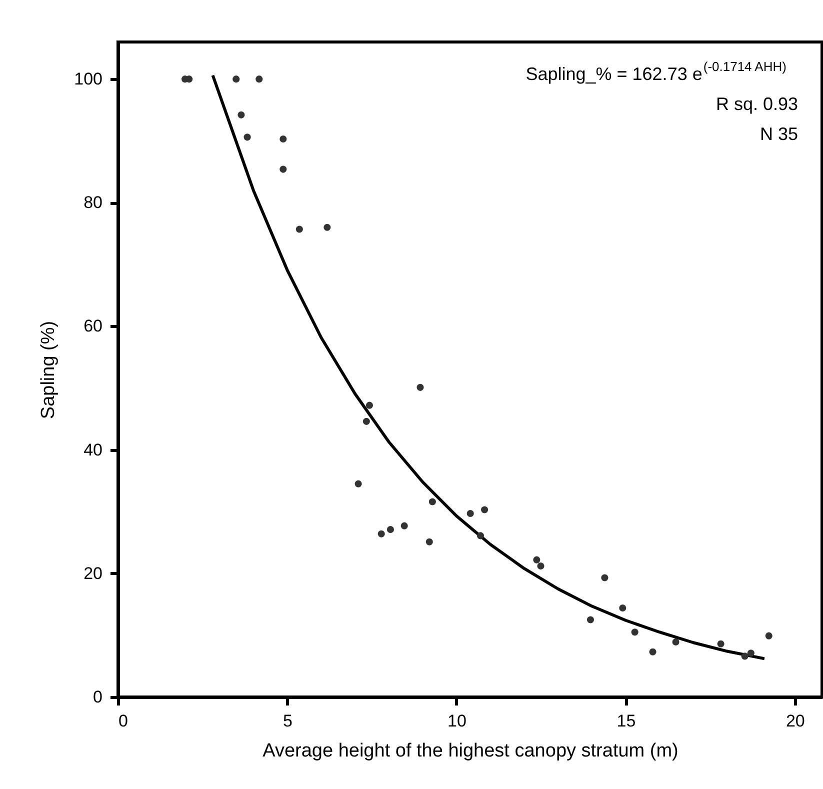 The image size is (823, 789). What do you see at coordinates (93, 573) in the screenshot?
I see `y-tick-label: 20` at bounding box center [93, 573].